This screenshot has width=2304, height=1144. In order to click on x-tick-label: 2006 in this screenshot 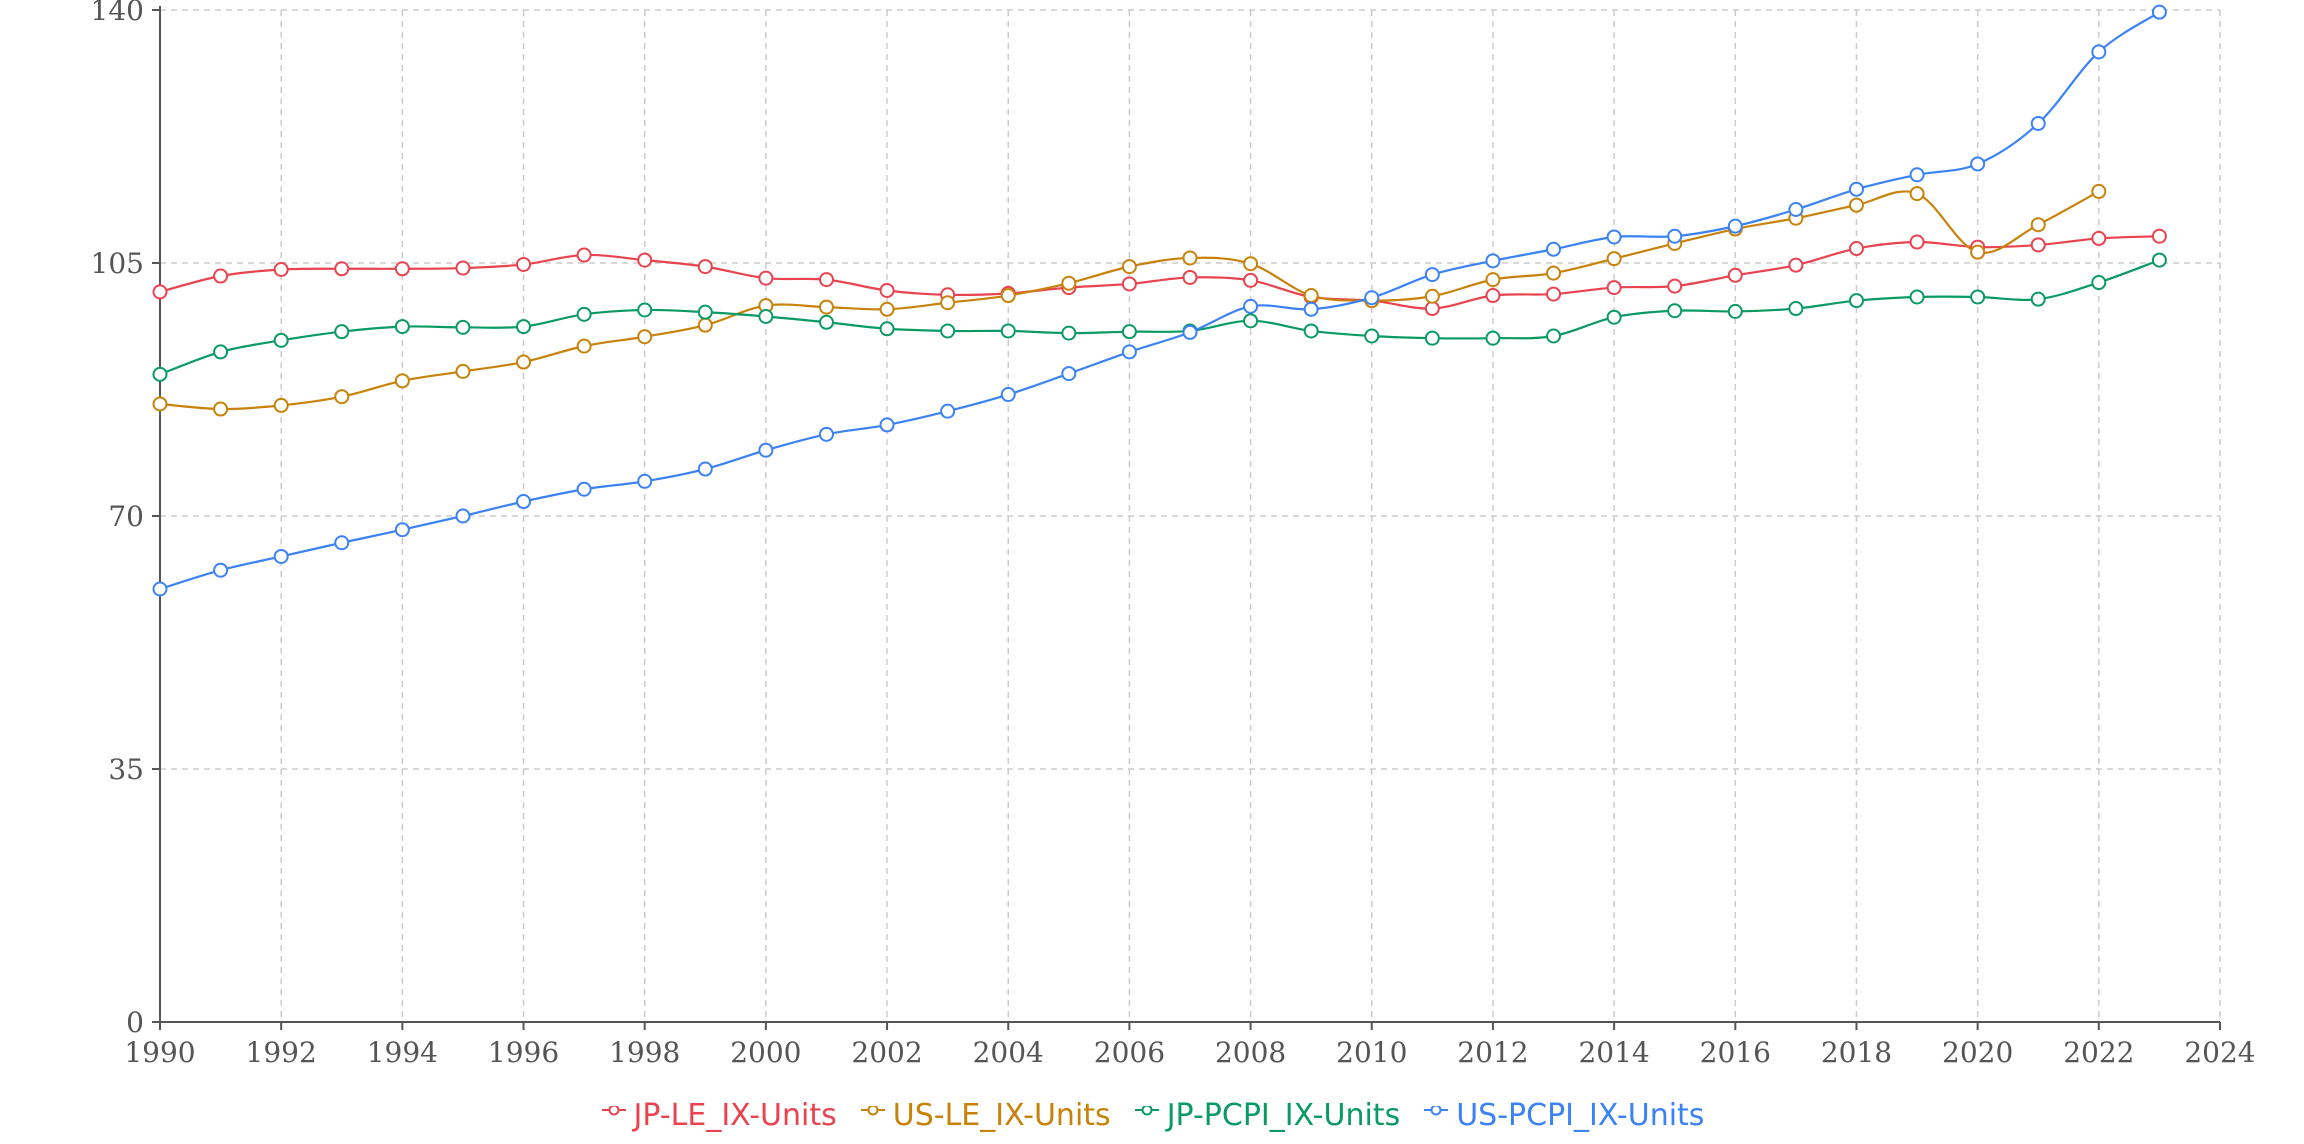, I will do `click(1129, 1052)`.